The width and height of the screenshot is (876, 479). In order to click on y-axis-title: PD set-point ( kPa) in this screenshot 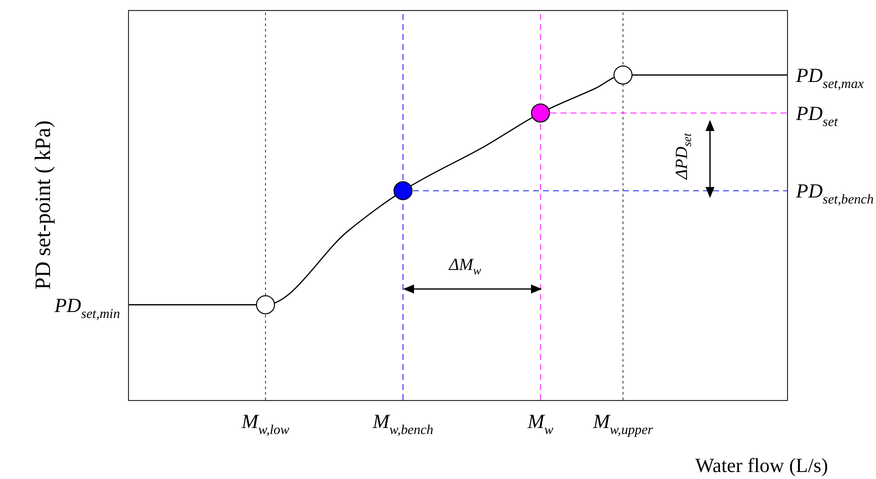, I will do `click(42, 205)`.